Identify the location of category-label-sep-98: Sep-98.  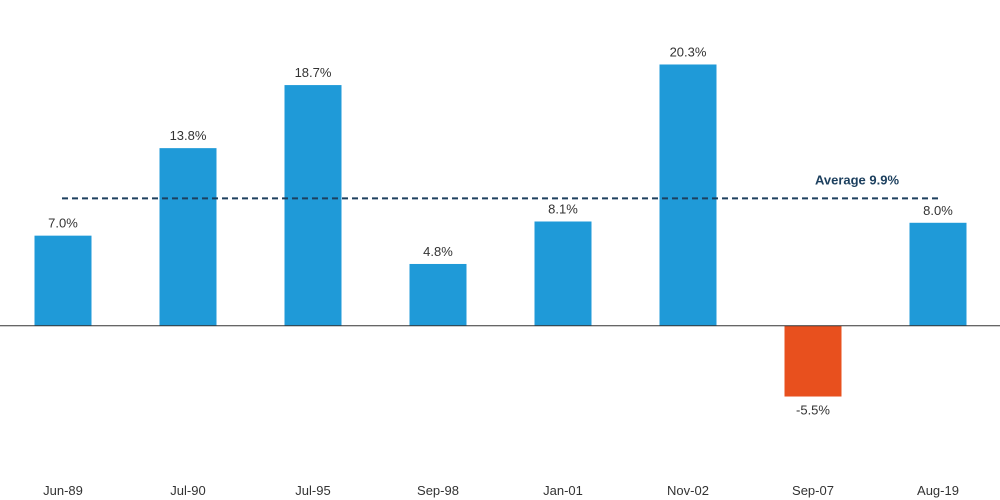
(438, 490).